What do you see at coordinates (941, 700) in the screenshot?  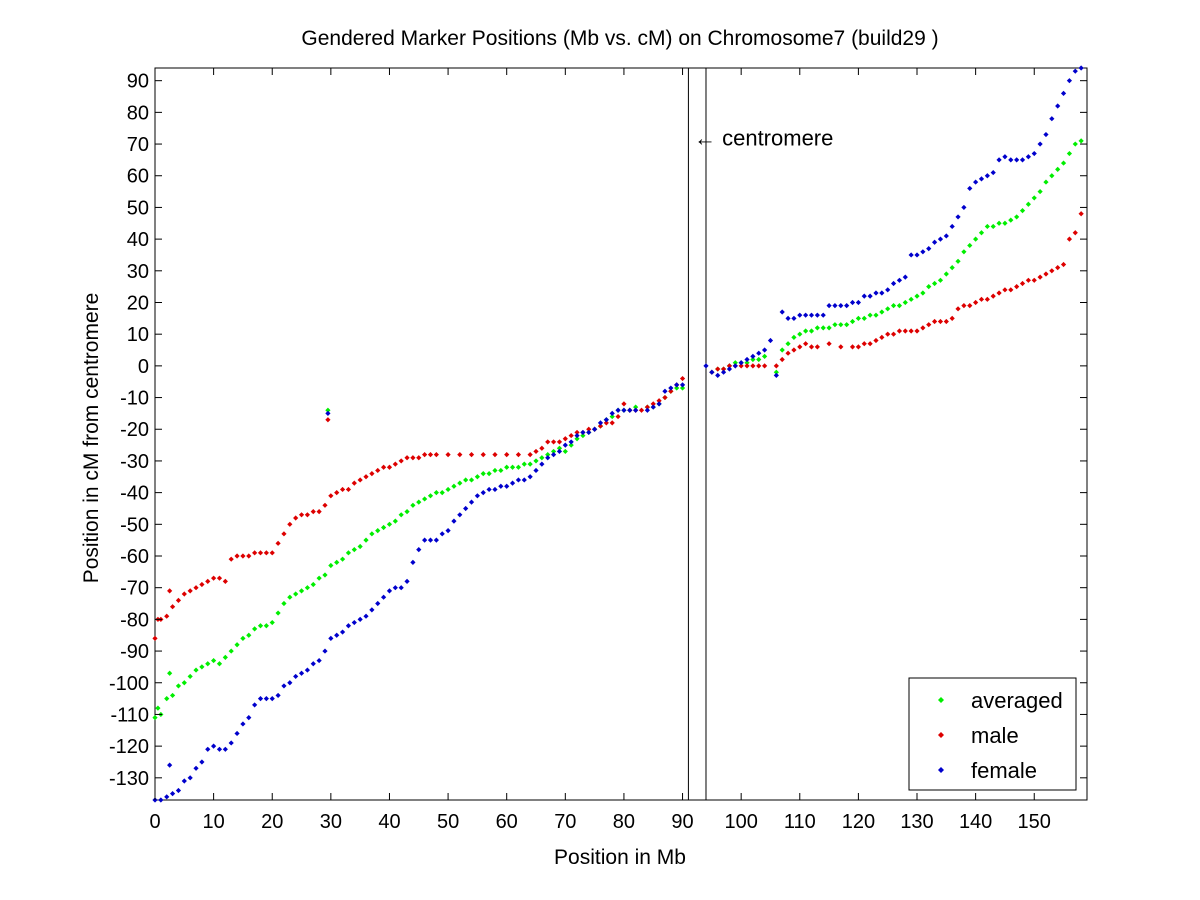 I see `legend-marker-averaged` at bounding box center [941, 700].